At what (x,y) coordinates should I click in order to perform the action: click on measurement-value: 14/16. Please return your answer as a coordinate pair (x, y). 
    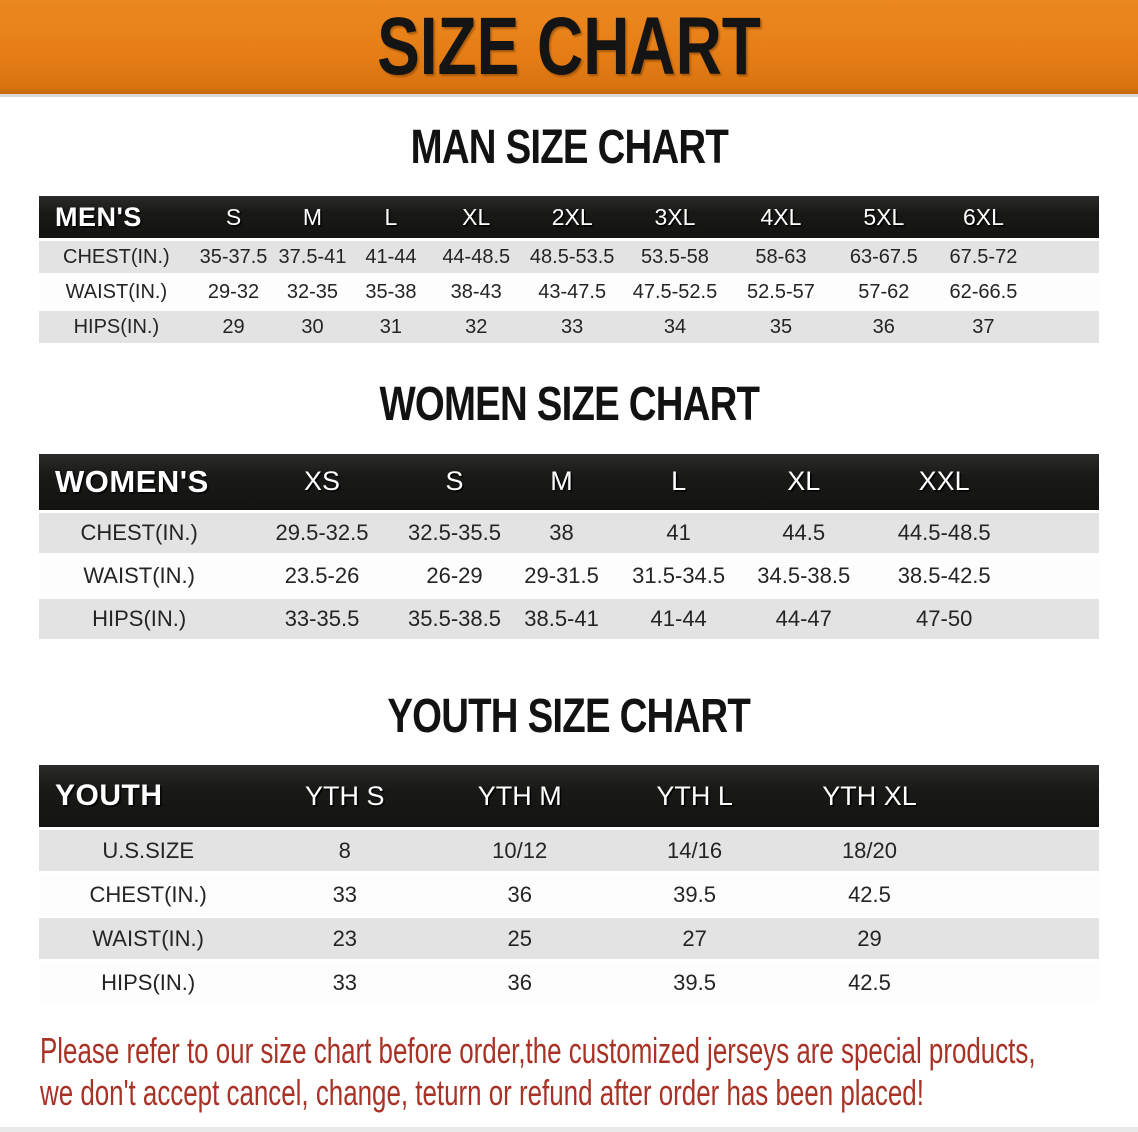
    Looking at the image, I should click on (695, 851).